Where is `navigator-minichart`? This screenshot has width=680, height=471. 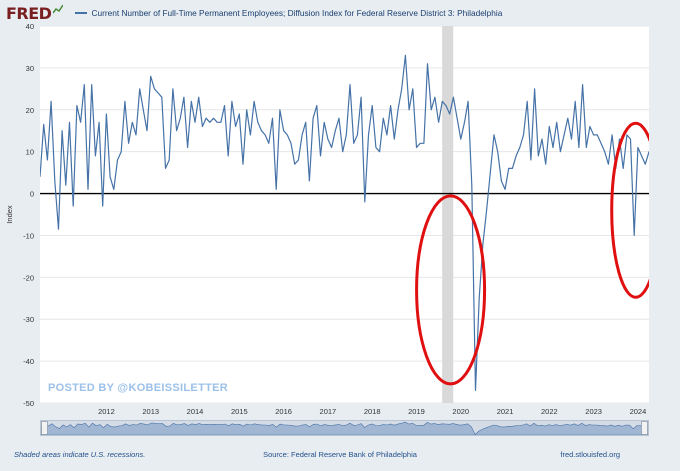
navigator-minichart is located at coordinates (360, 428).